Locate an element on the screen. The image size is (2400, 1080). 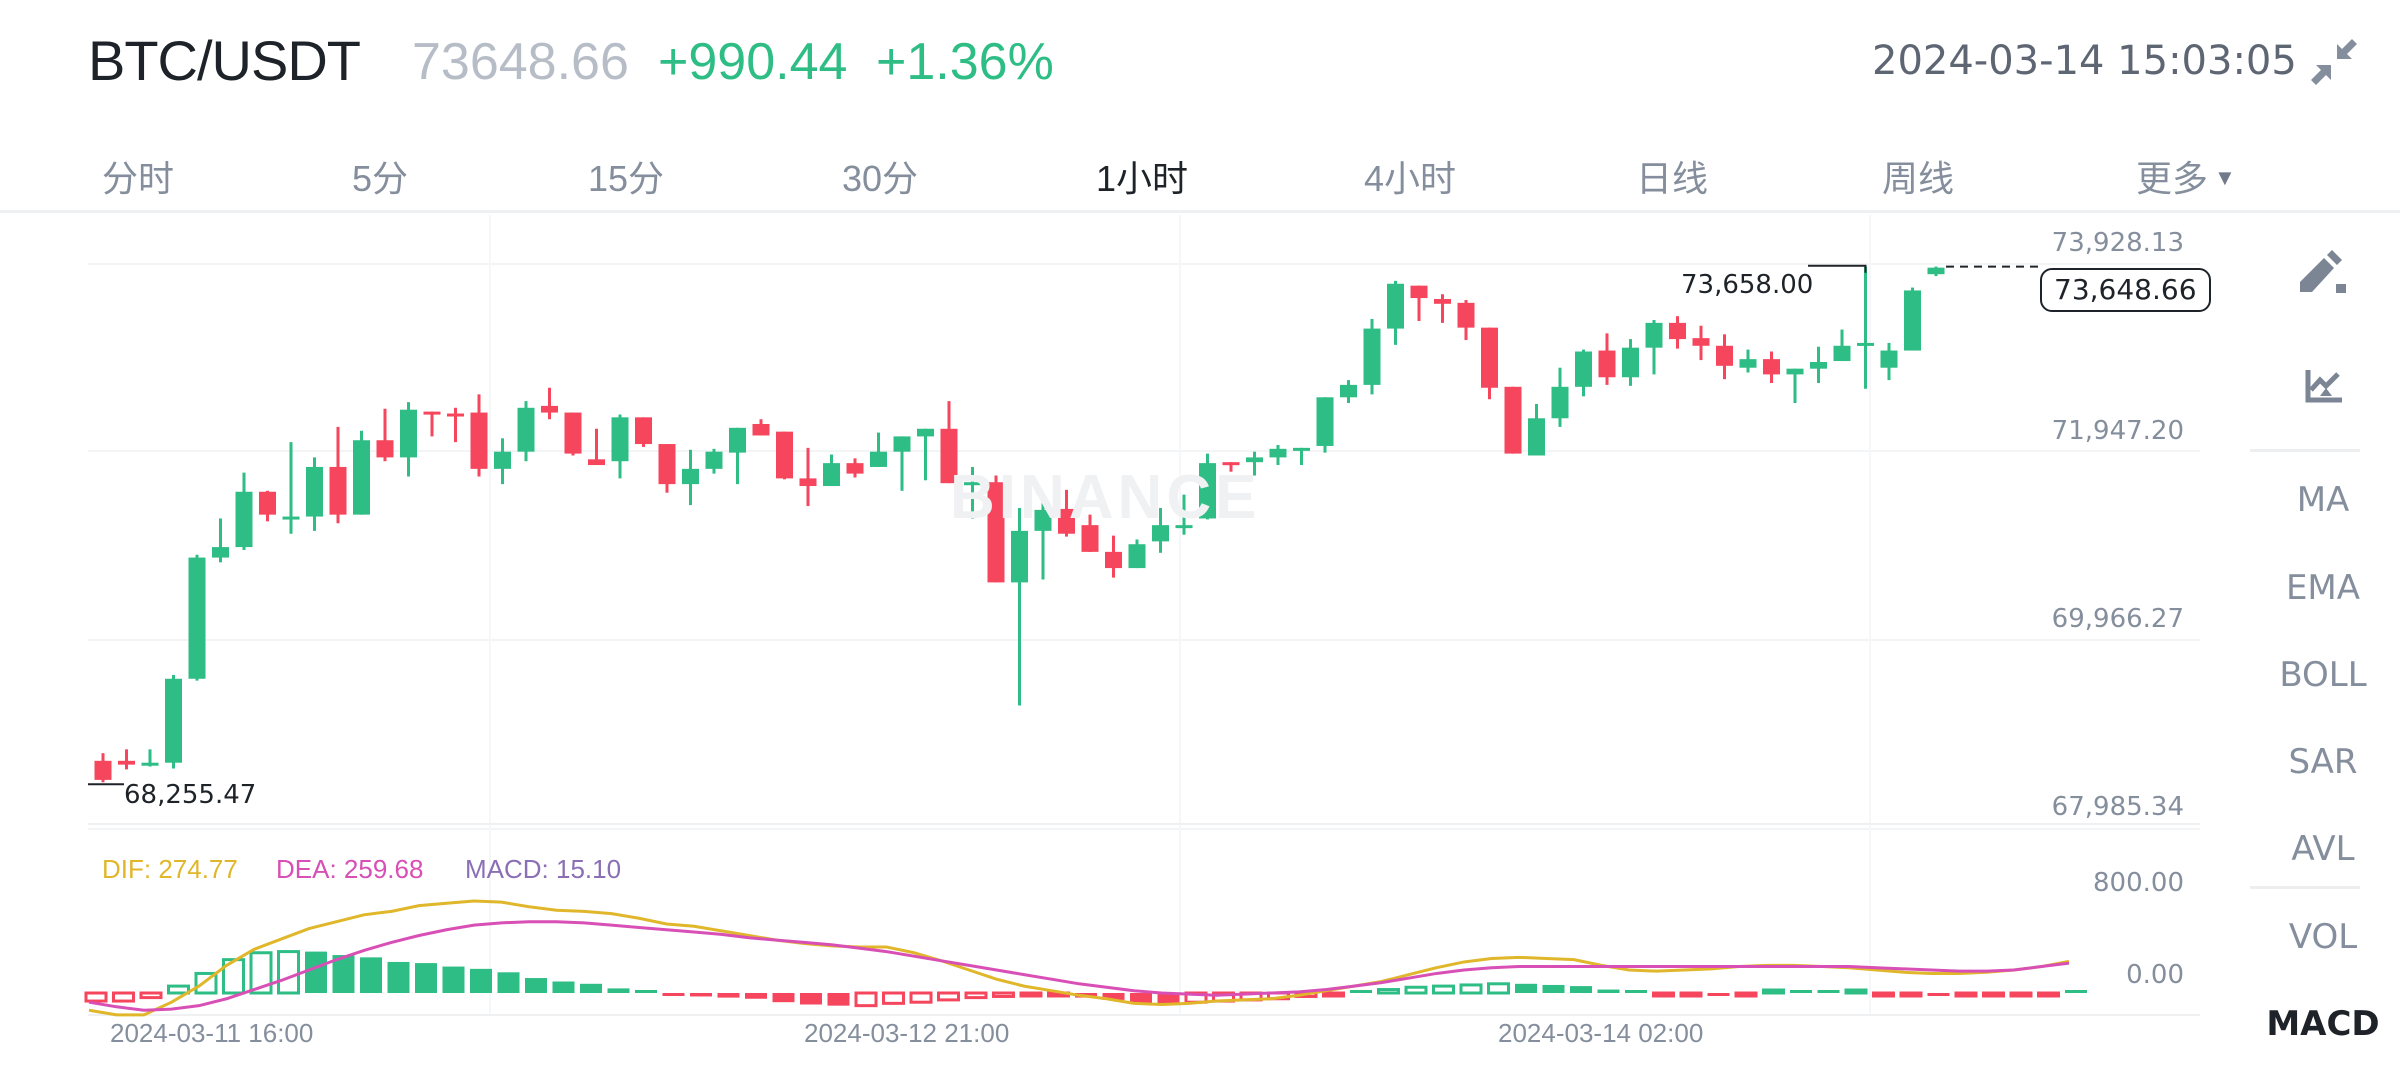
tab-label: 4小时 is located at coordinates (1410, 178).